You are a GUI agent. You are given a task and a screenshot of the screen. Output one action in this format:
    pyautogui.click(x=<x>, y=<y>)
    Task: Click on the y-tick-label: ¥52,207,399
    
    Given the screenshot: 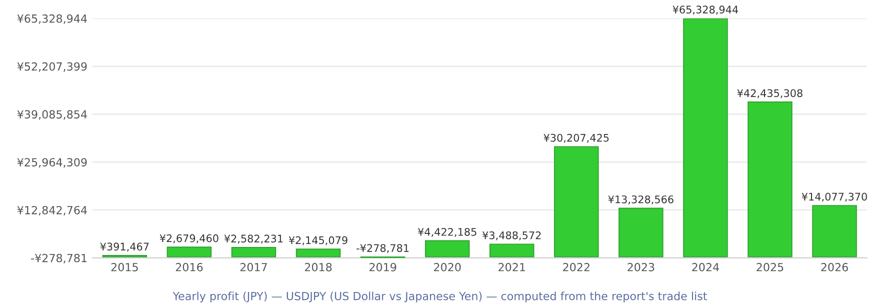 What is the action you would take?
    pyautogui.click(x=52, y=67)
    